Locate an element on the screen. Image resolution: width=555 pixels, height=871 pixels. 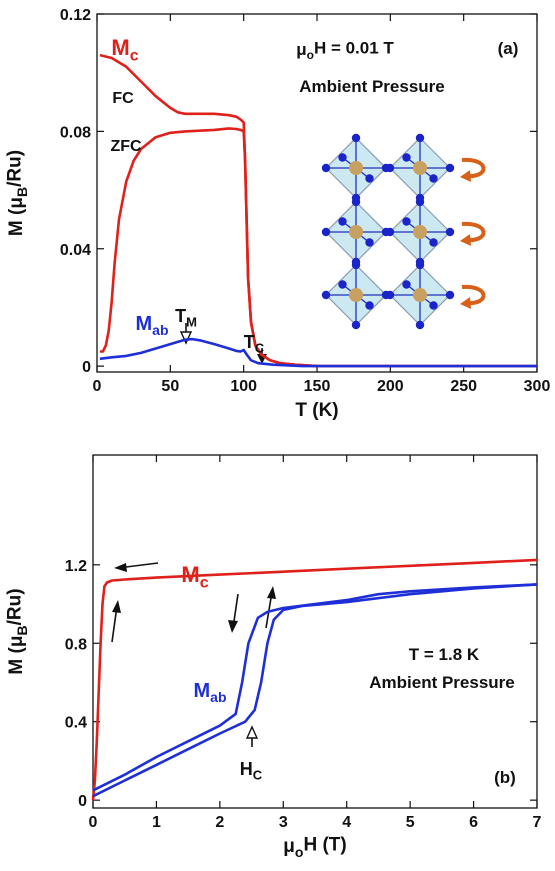
annotation: ZFC is located at coordinates (126, 146).